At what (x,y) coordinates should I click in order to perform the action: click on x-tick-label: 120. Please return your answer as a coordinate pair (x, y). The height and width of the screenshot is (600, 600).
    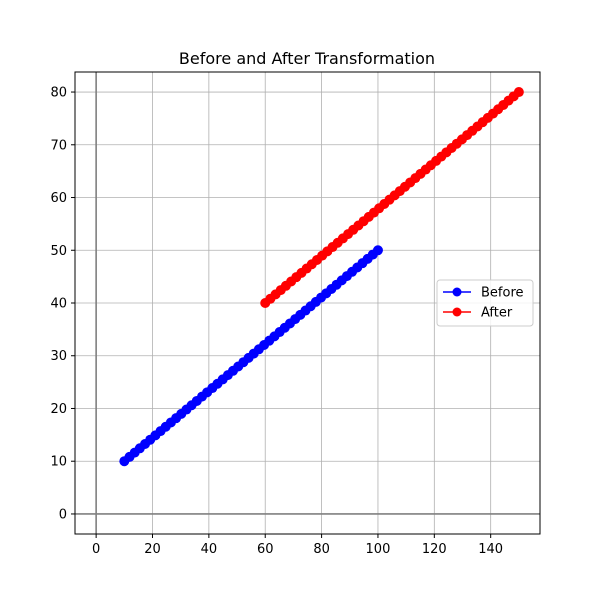
    Looking at the image, I should click on (434, 549).